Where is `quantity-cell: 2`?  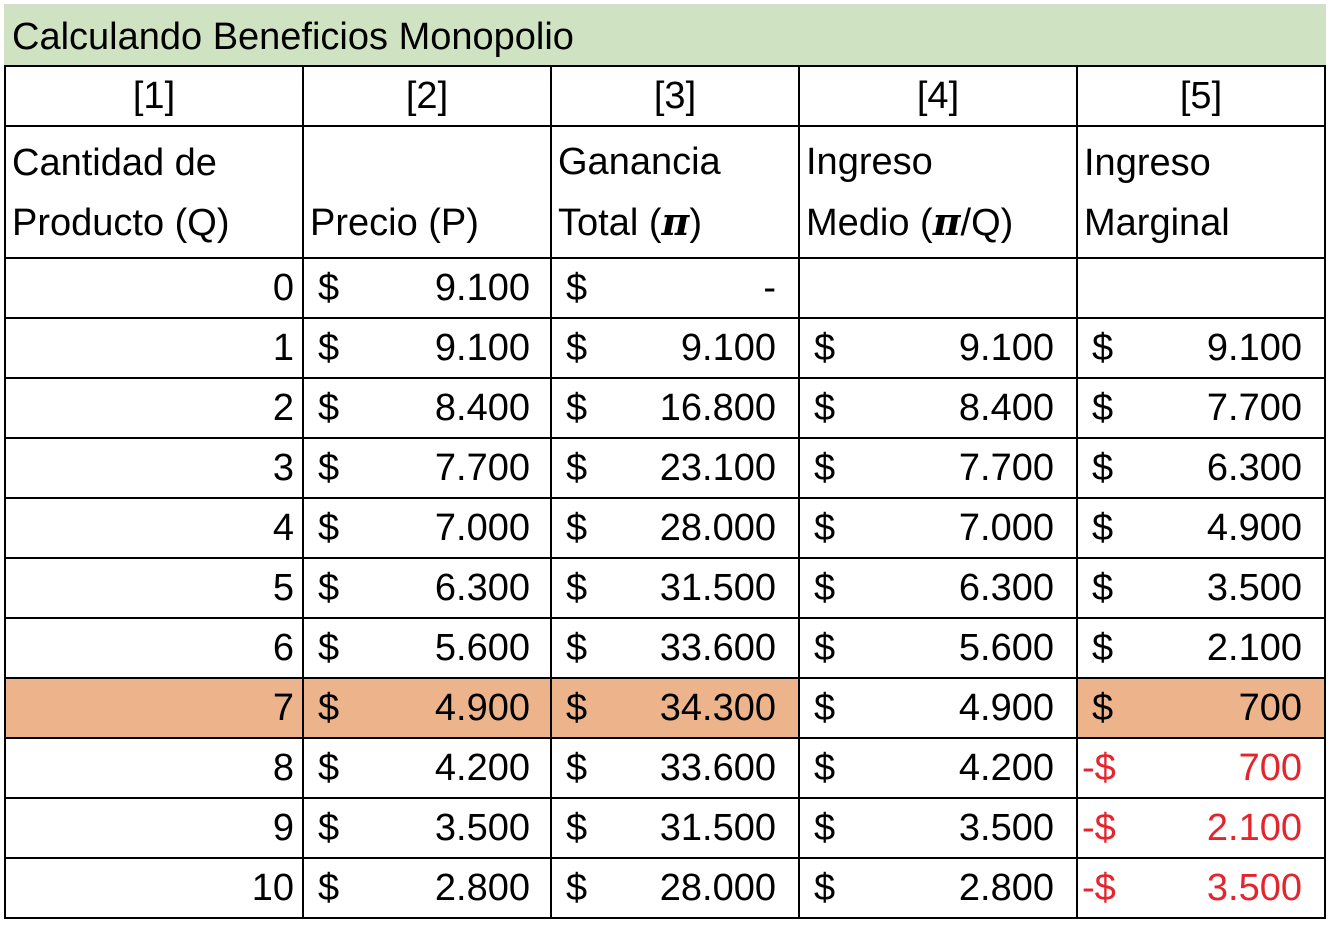 quantity-cell: 2 is located at coordinates (154, 408).